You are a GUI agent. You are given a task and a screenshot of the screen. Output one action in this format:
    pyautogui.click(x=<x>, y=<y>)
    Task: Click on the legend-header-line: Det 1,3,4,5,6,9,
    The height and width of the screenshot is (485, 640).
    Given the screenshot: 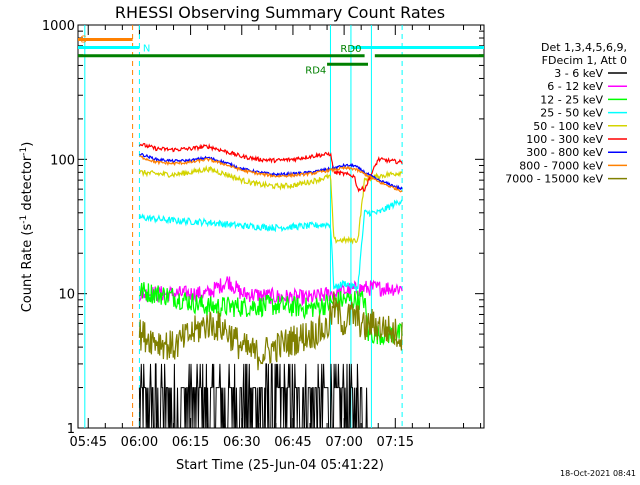 What is the action you would take?
    pyautogui.click(x=584, y=47)
    